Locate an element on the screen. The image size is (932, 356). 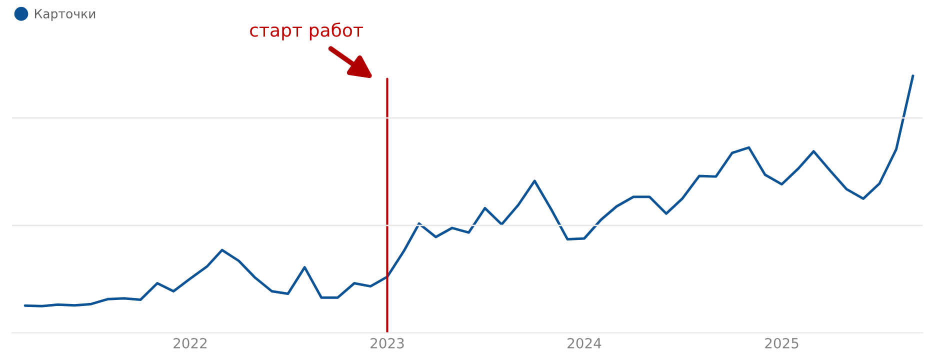
x-tick-label: 2024 is located at coordinates (585, 343).